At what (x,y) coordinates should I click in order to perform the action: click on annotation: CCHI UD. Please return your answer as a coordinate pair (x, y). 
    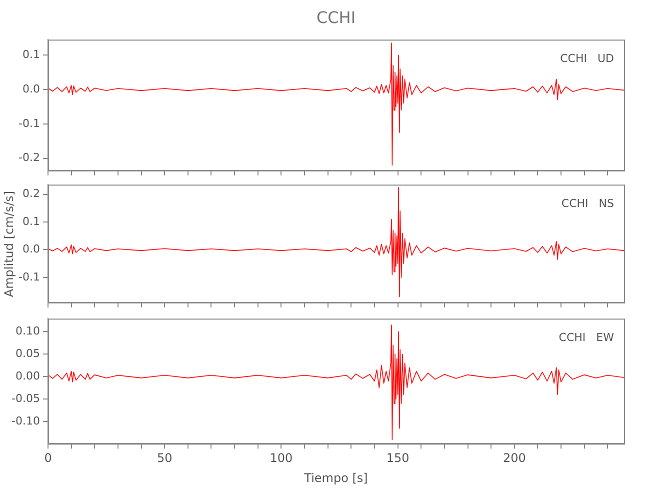
    Looking at the image, I should click on (587, 58).